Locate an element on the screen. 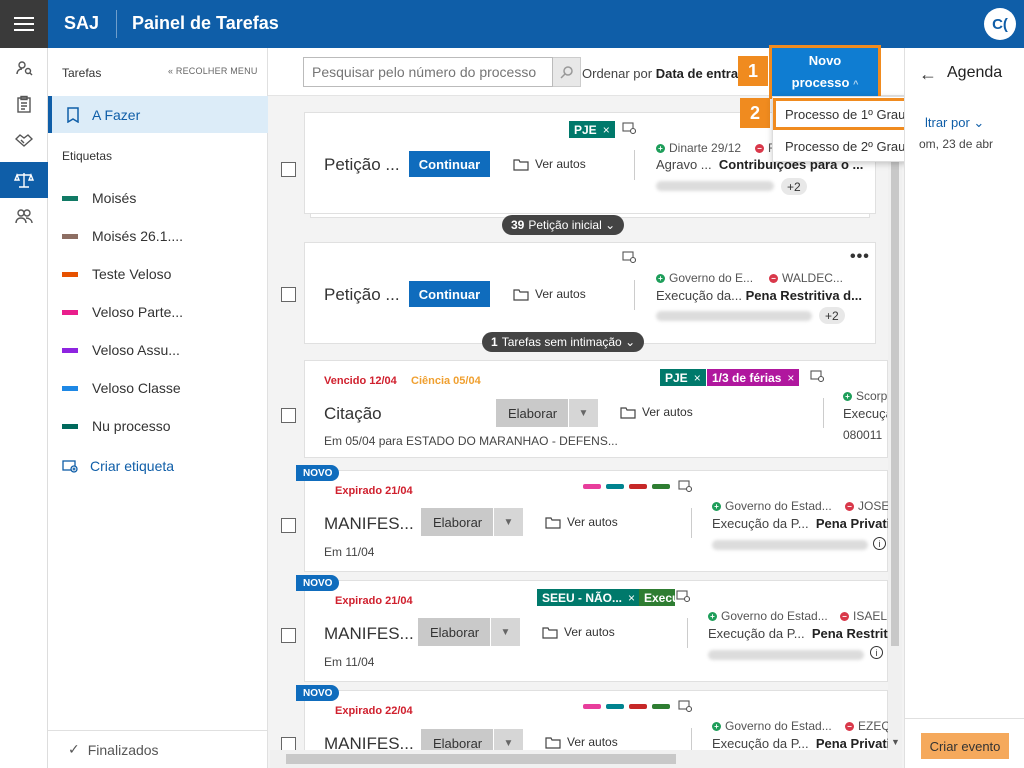  tag-color-bar is located at coordinates (638, 706).